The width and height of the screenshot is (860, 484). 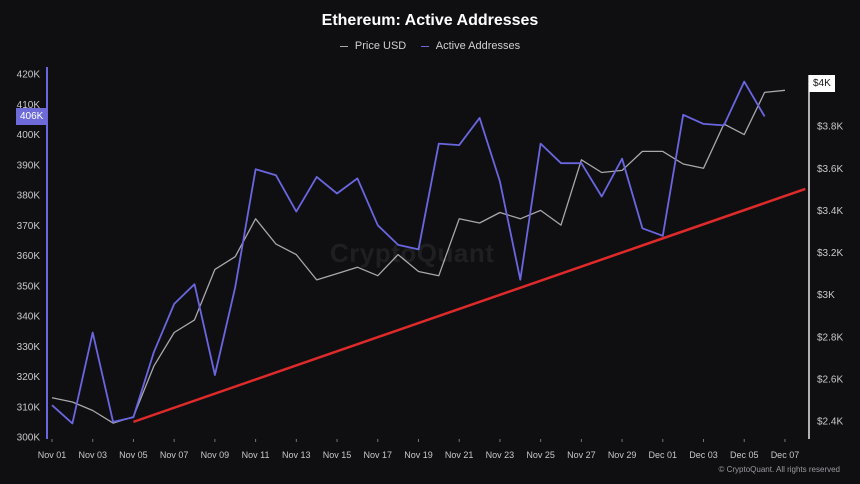 What do you see at coordinates (296, 455) in the screenshot?
I see `x-tick-label: Nov 13` at bounding box center [296, 455].